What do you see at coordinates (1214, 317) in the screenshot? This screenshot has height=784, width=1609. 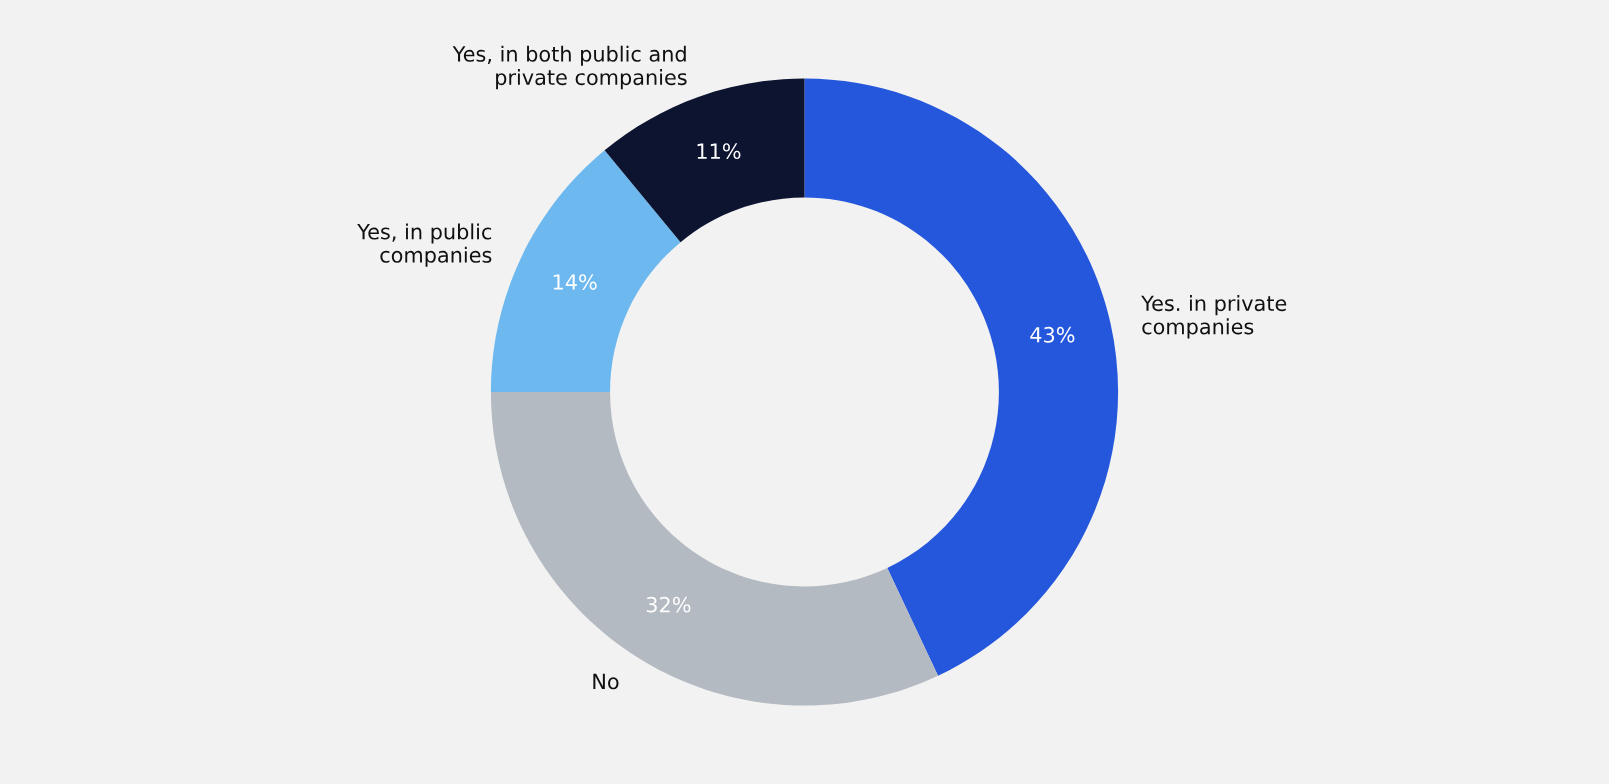 I see `slice-label: Yes. in private companies` at bounding box center [1214, 317].